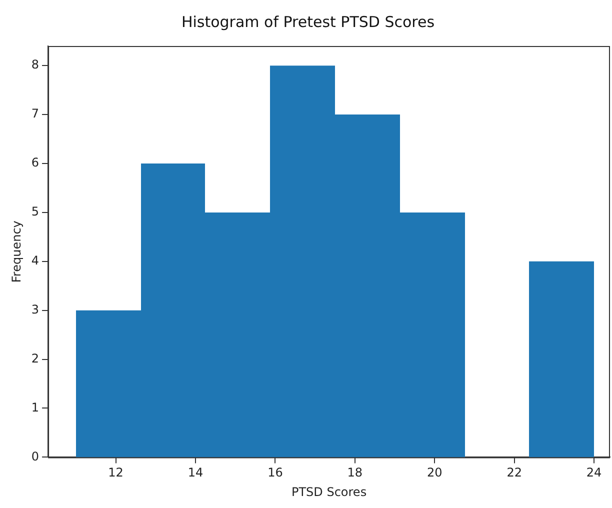 The width and height of the screenshot is (612, 508). What do you see at coordinates (594, 473) in the screenshot?
I see `x-tick-label: 24` at bounding box center [594, 473].